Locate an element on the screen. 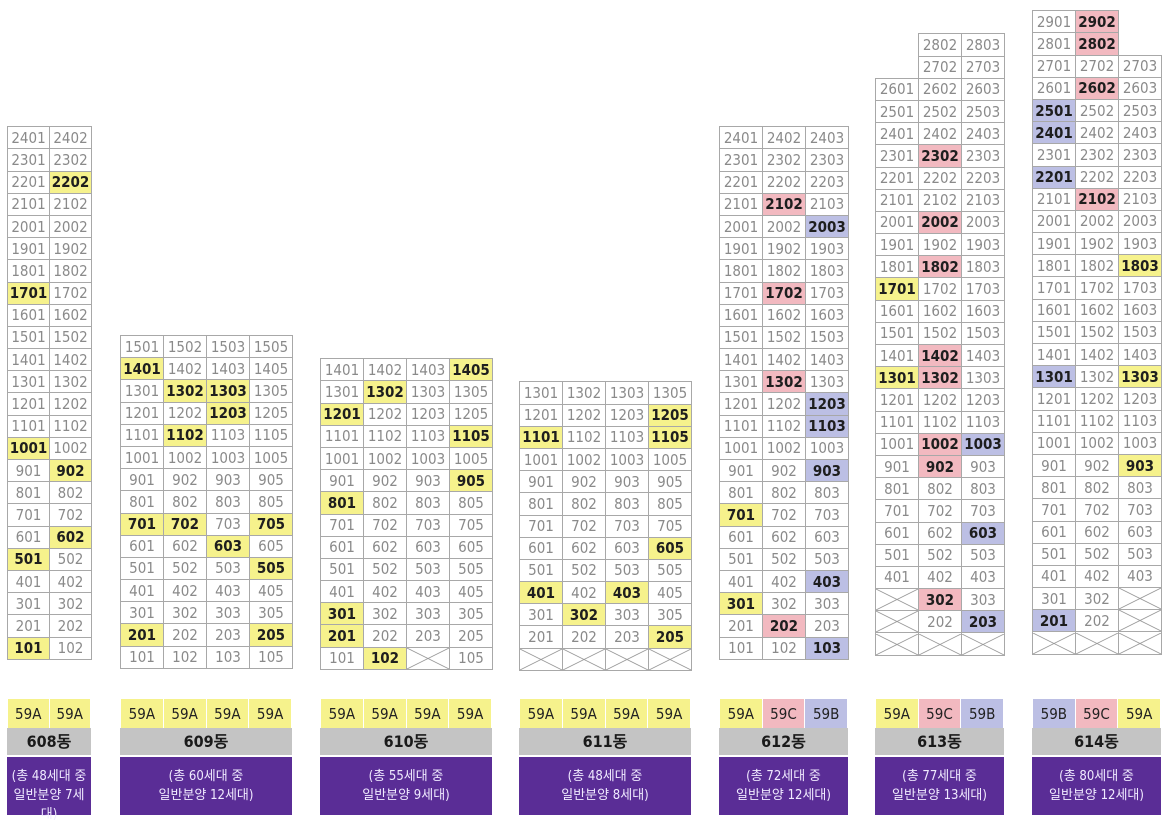 The image size is (1171, 824). unit-cell-highlighted: 1405 is located at coordinates (471, 370).